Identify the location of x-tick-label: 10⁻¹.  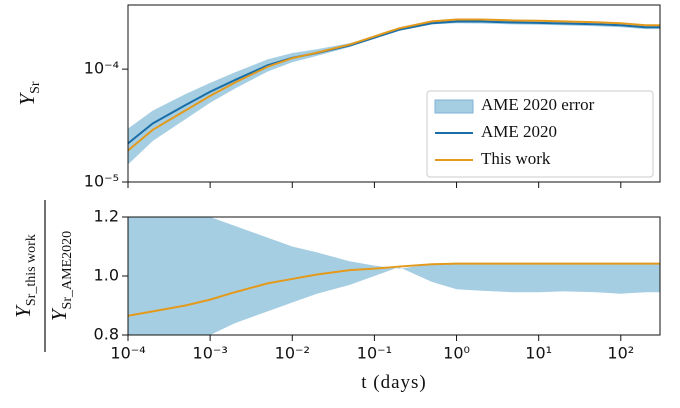
(374, 353).